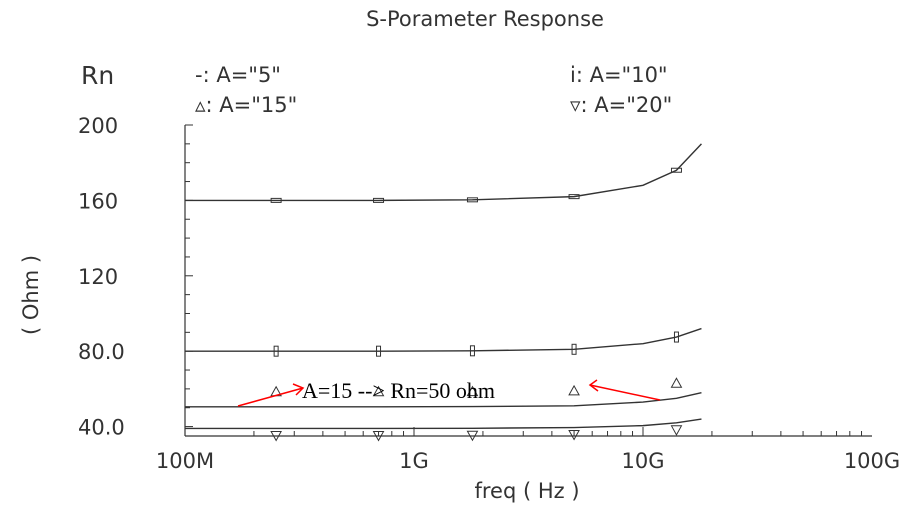 This screenshot has width=910, height=509. I want to click on legend-entry-1: -: A="5", so click(238, 75).